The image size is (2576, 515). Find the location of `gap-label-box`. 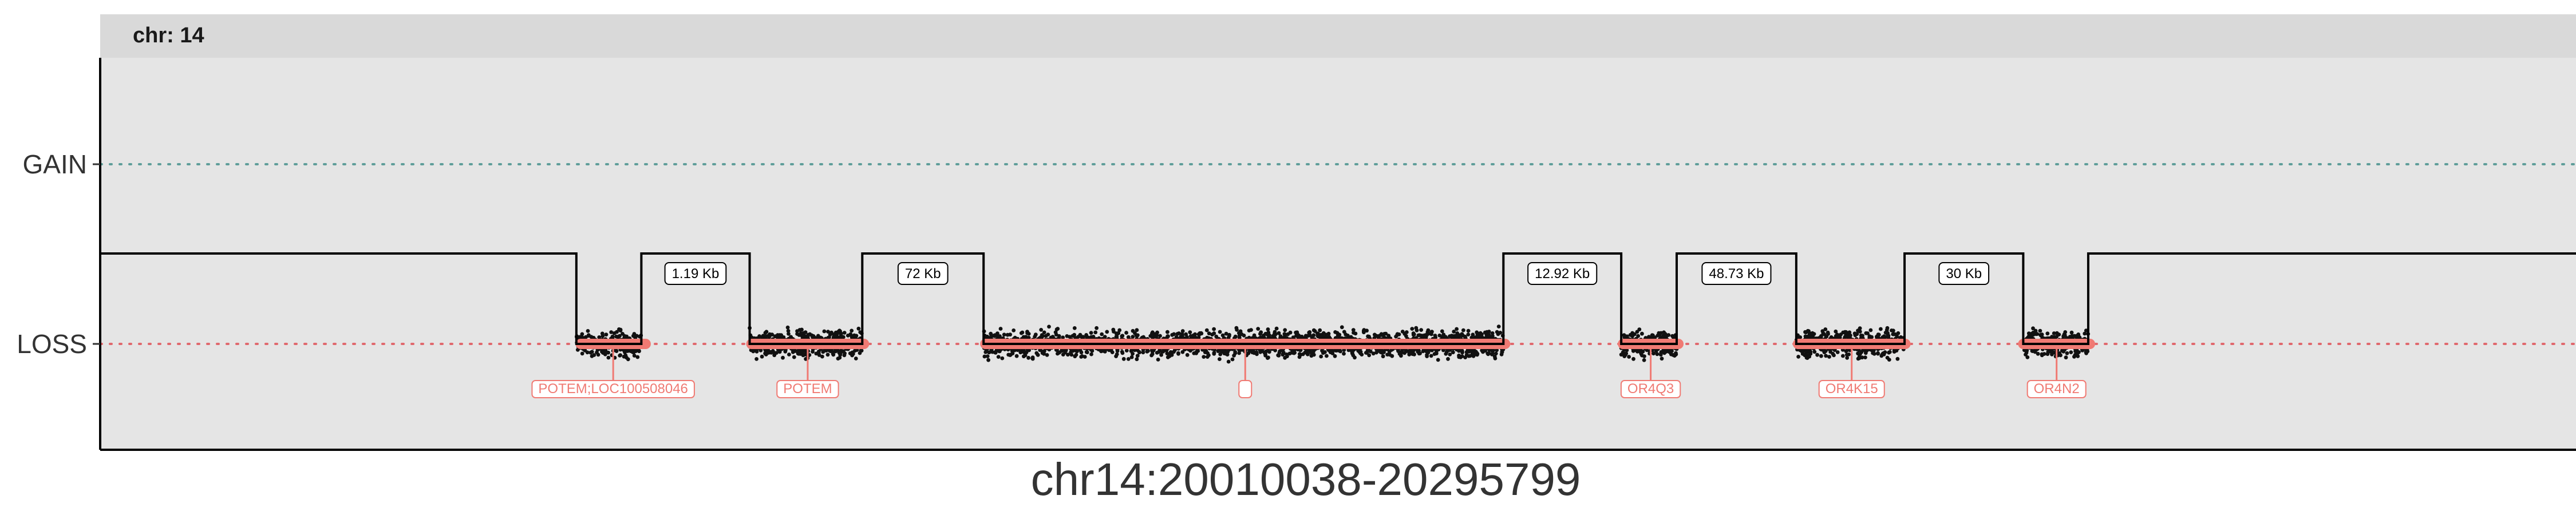

gap-label-box is located at coordinates (1736, 273).